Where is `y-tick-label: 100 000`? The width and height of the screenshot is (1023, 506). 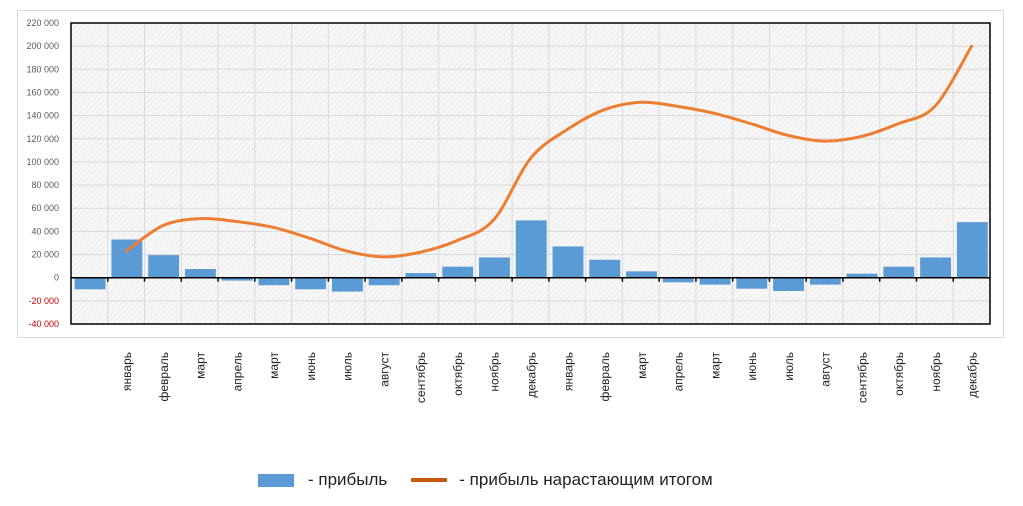 y-tick-label: 100 000 is located at coordinates (42, 162).